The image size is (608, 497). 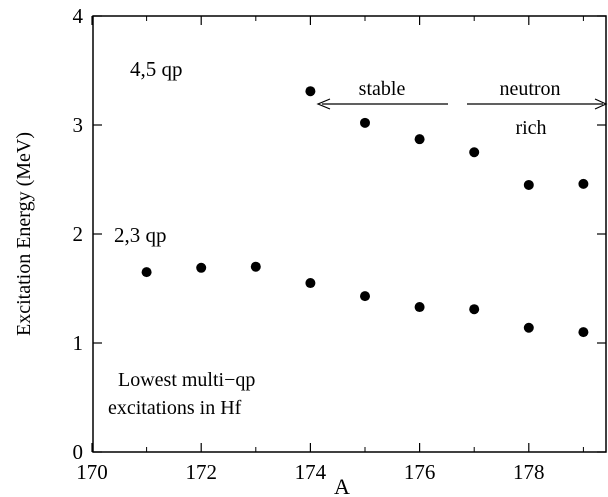 What do you see at coordinates (420, 472) in the screenshot?
I see `x-tick-label: 176` at bounding box center [420, 472].